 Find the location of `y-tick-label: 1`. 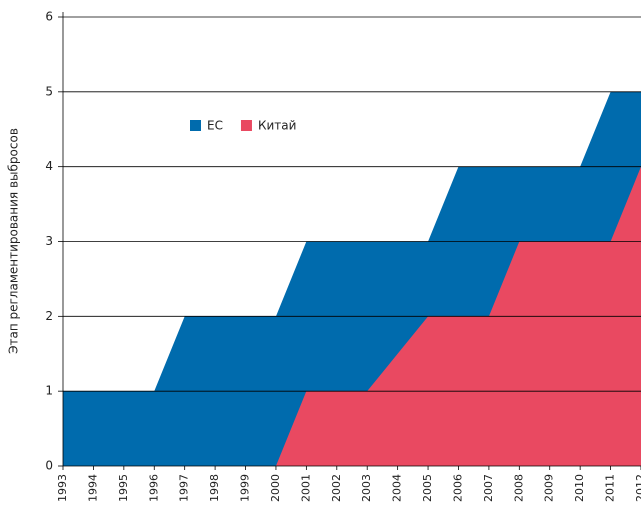

y-tick-label: 1 is located at coordinates (49, 391).